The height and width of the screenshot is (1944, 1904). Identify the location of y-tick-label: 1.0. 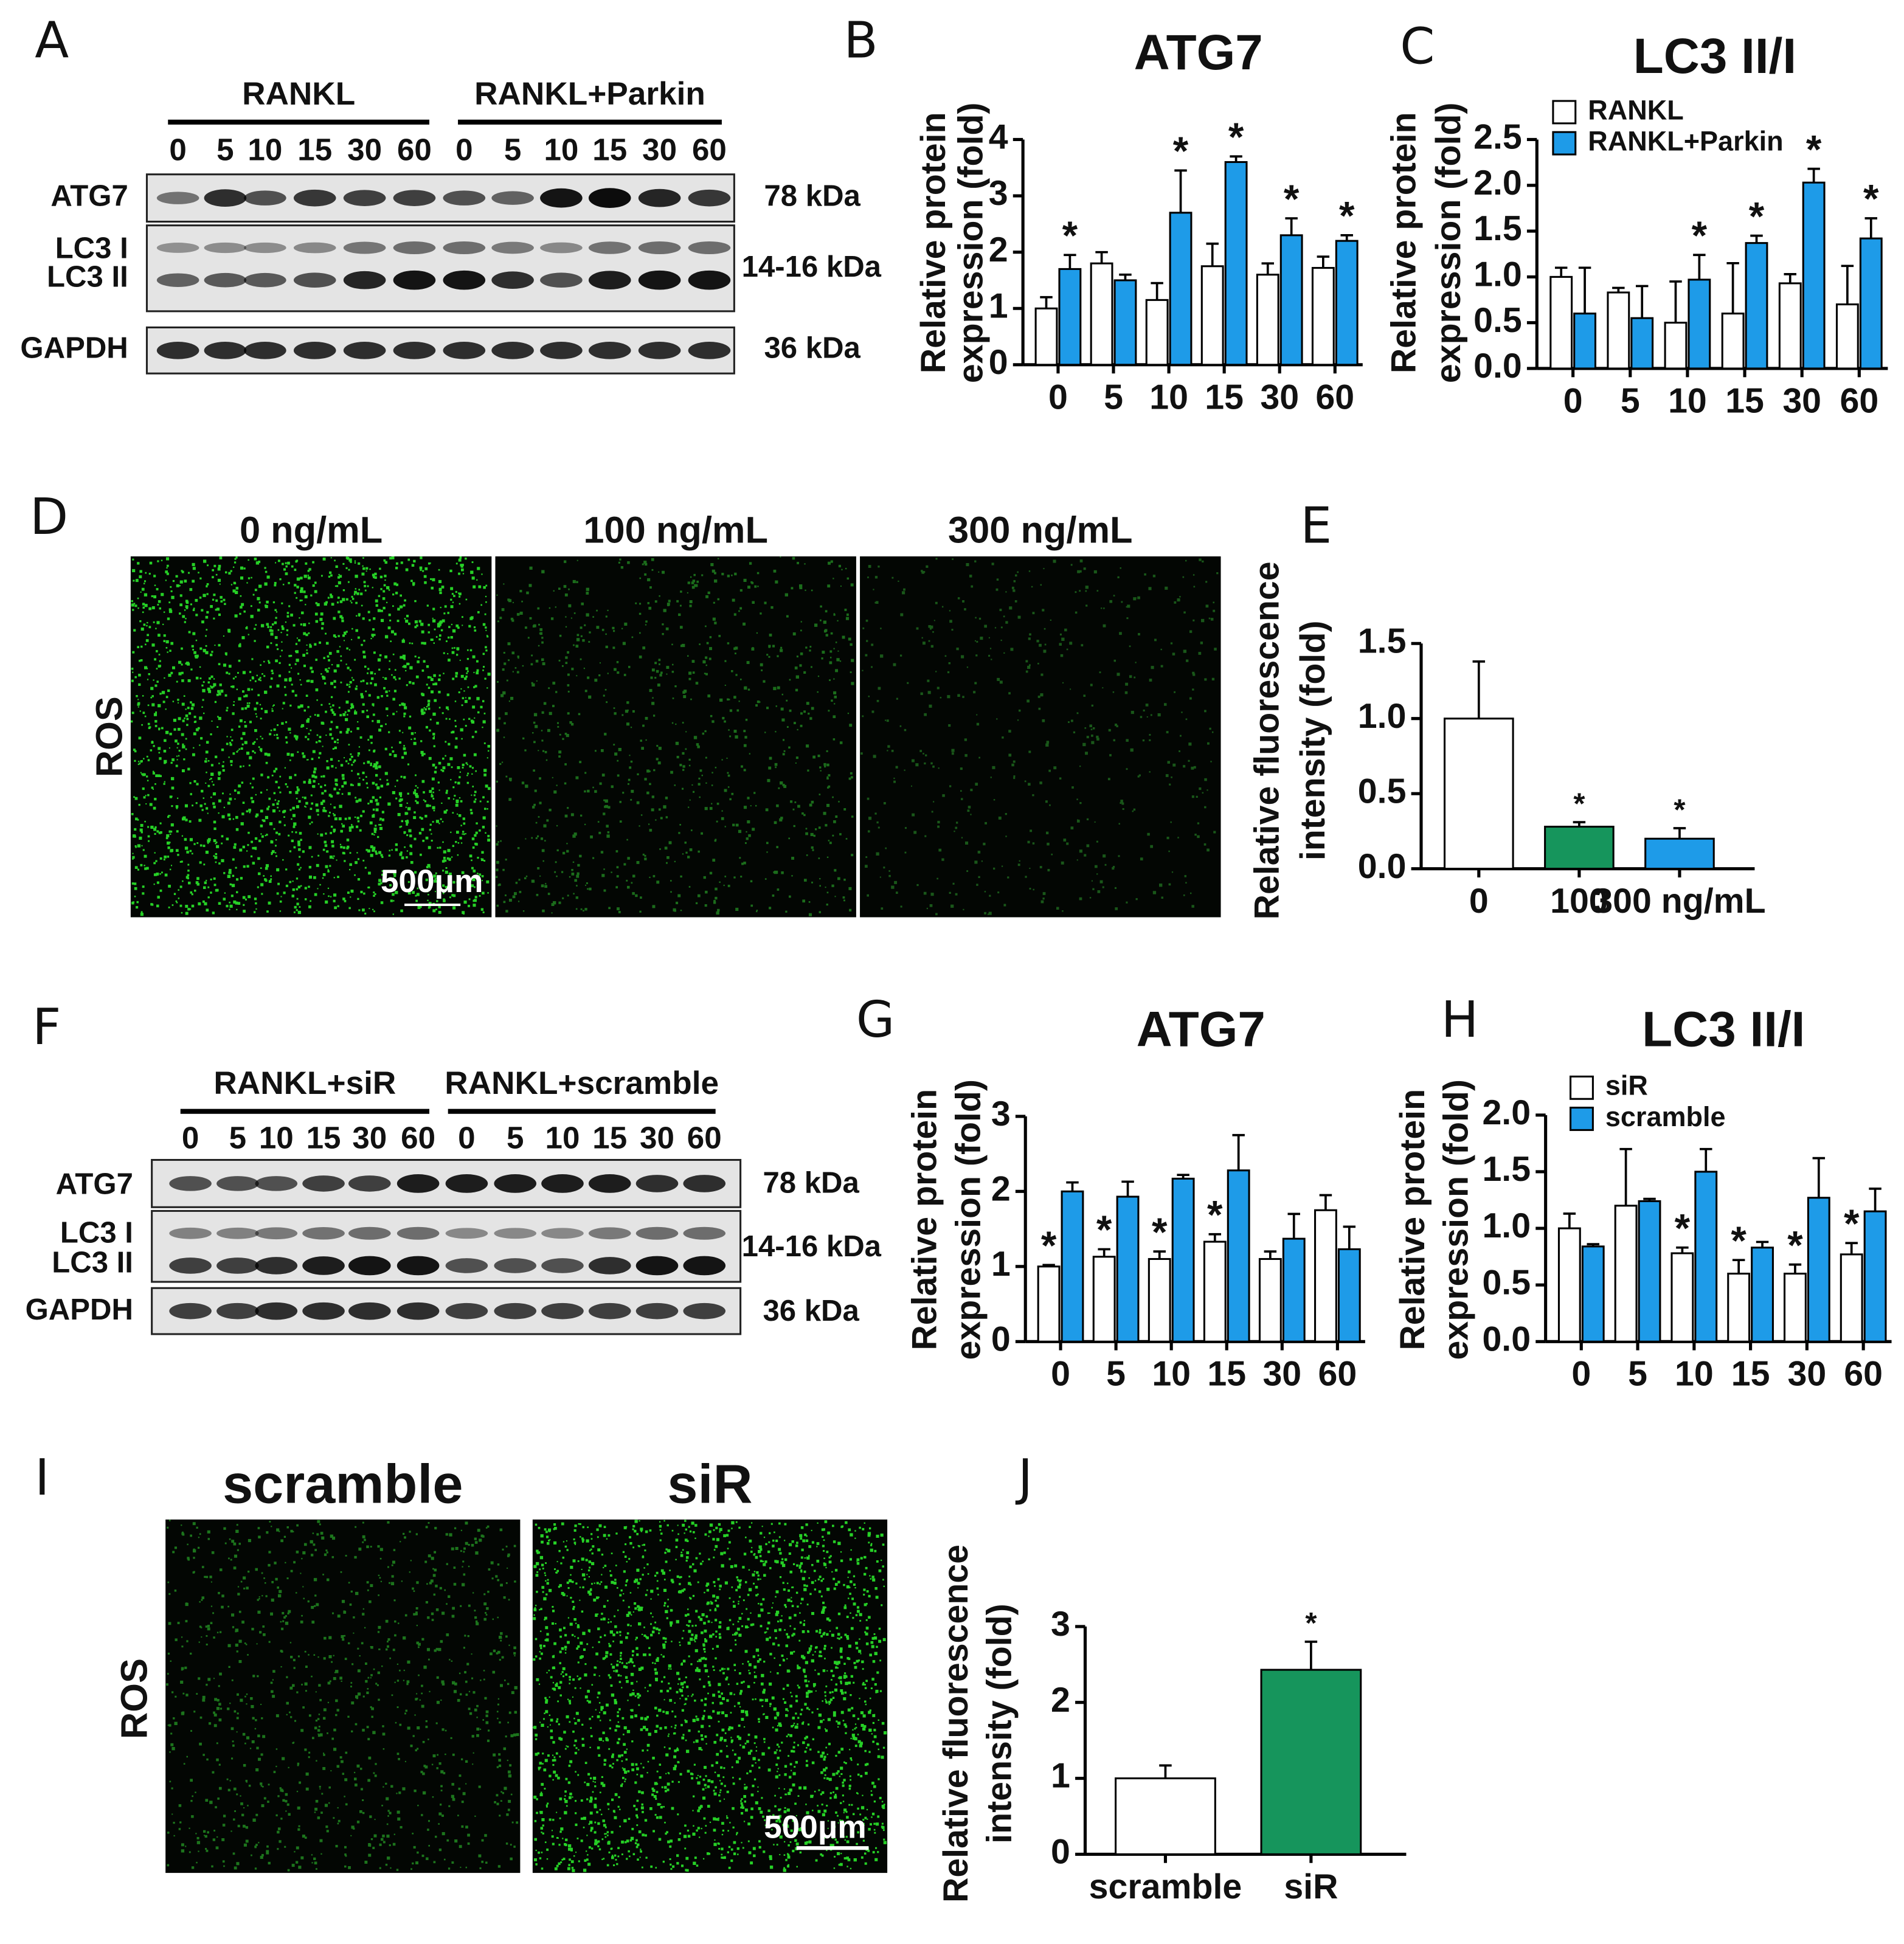
(1497, 274).